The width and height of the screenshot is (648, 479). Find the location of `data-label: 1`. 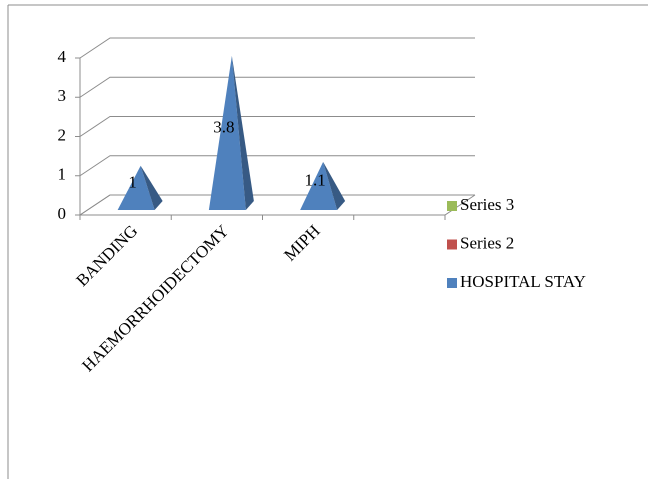

data-label: 1 is located at coordinates (132, 181).